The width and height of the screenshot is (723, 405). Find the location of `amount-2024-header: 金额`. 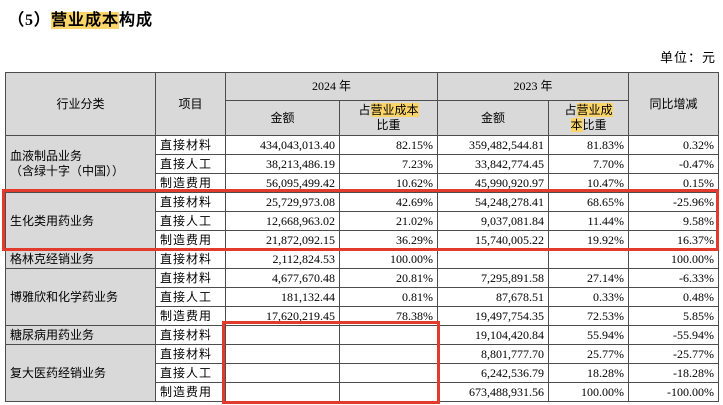

amount-2024-header: 金额 is located at coordinates (282, 118).